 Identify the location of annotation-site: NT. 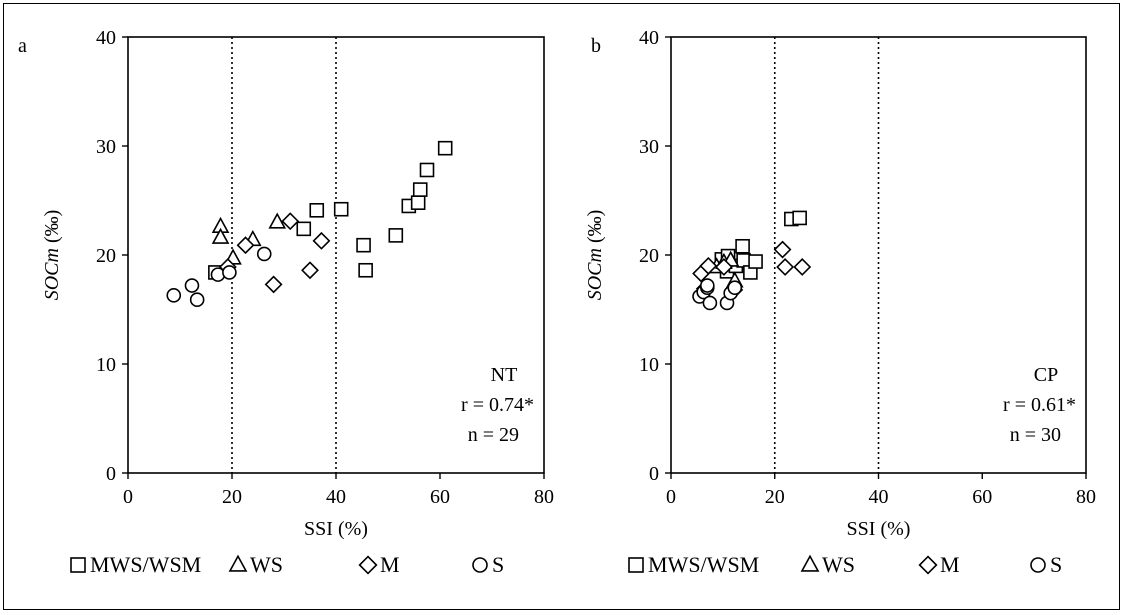
(504, 375).